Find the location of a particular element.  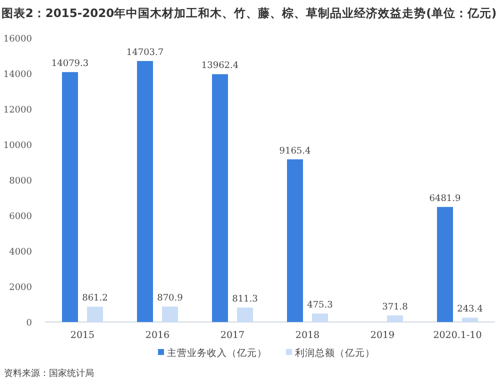

legend-label: 利润总额（亿元） is located at coordinates (335, 353).